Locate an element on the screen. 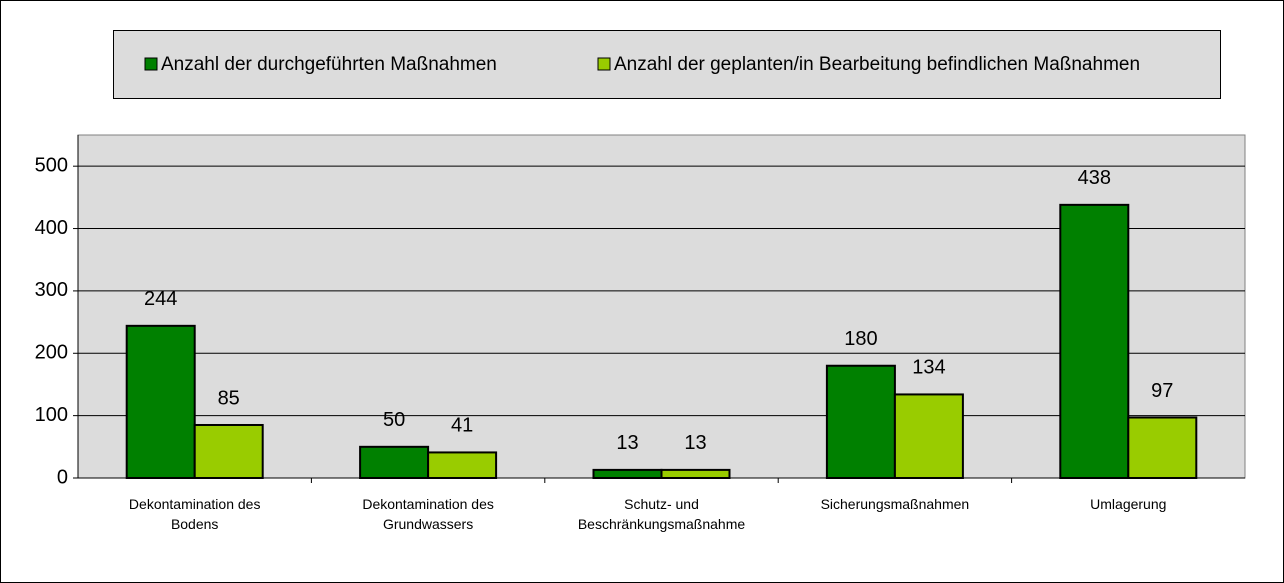 Image resolution: width=1284 pixels, height=583 pixels. y-tick-label: 100 is located at coordinates (51, 415).